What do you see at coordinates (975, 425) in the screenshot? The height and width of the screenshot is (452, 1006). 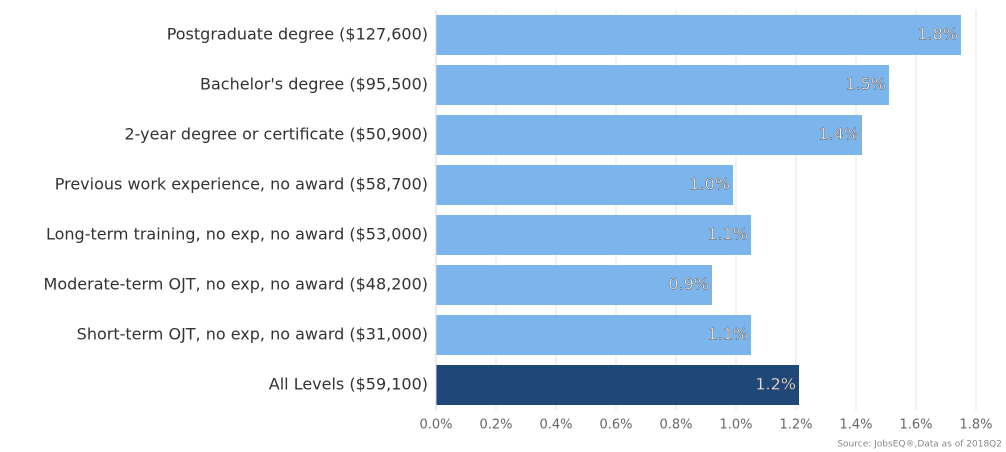 I see `x-tick-label: 1.8%` at bounding box center [975, 425].